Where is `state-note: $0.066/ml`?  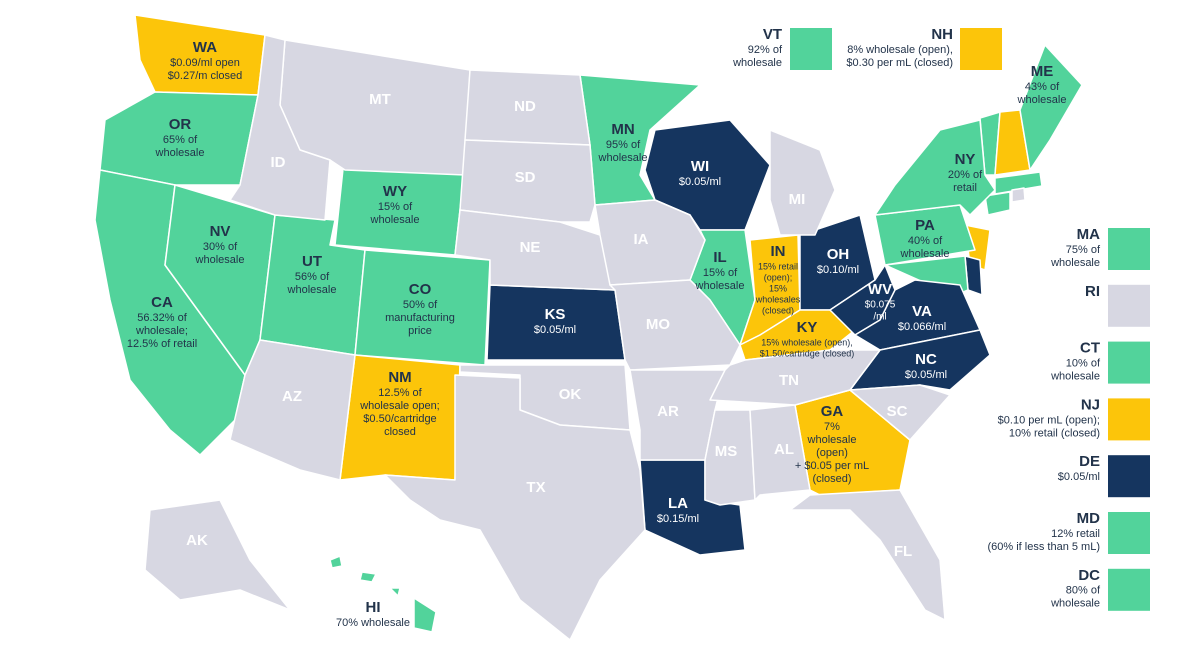 state-note: $0.066/ml is located at coordinates (922, 327).